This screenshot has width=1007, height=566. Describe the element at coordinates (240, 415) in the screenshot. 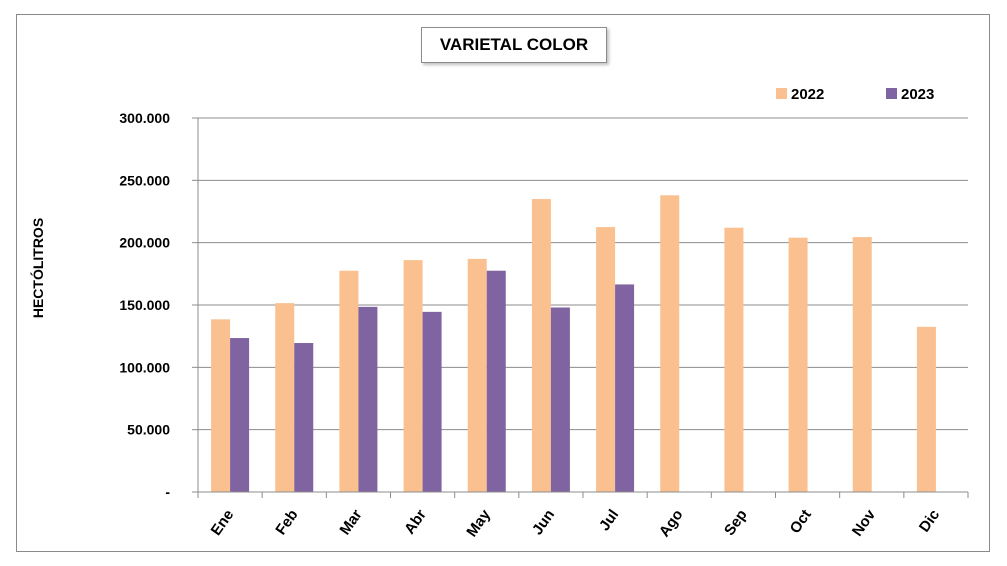

I see `bar-2023-ene` at that location.